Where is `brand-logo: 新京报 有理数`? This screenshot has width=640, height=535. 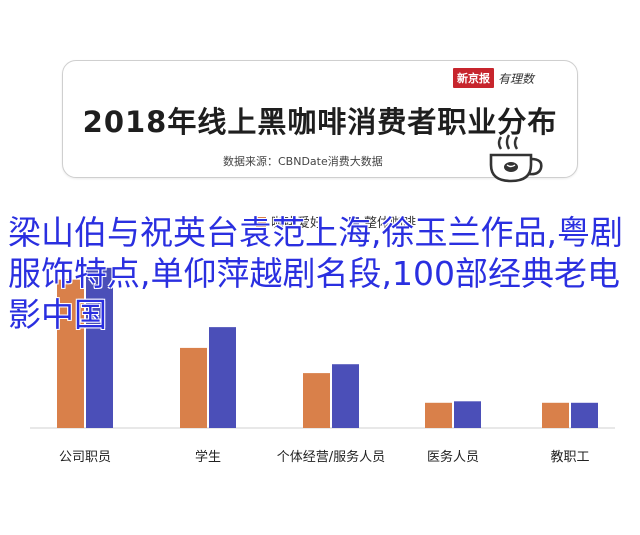 brand-logo: 新京报 有理数 is located at coordinates (493, 78).